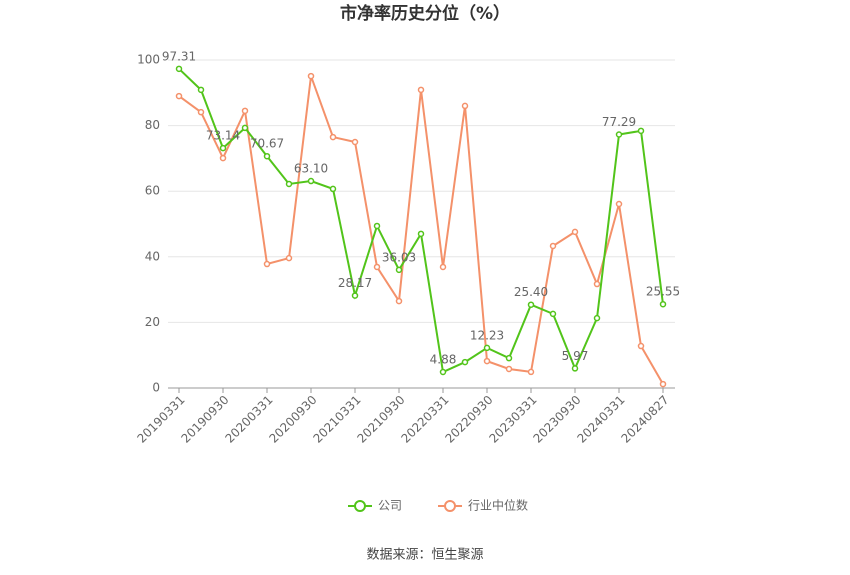 The height and width of the screenshot is (575, 850). I want to click on legend-label: 行业中位数, so click(498, 505).